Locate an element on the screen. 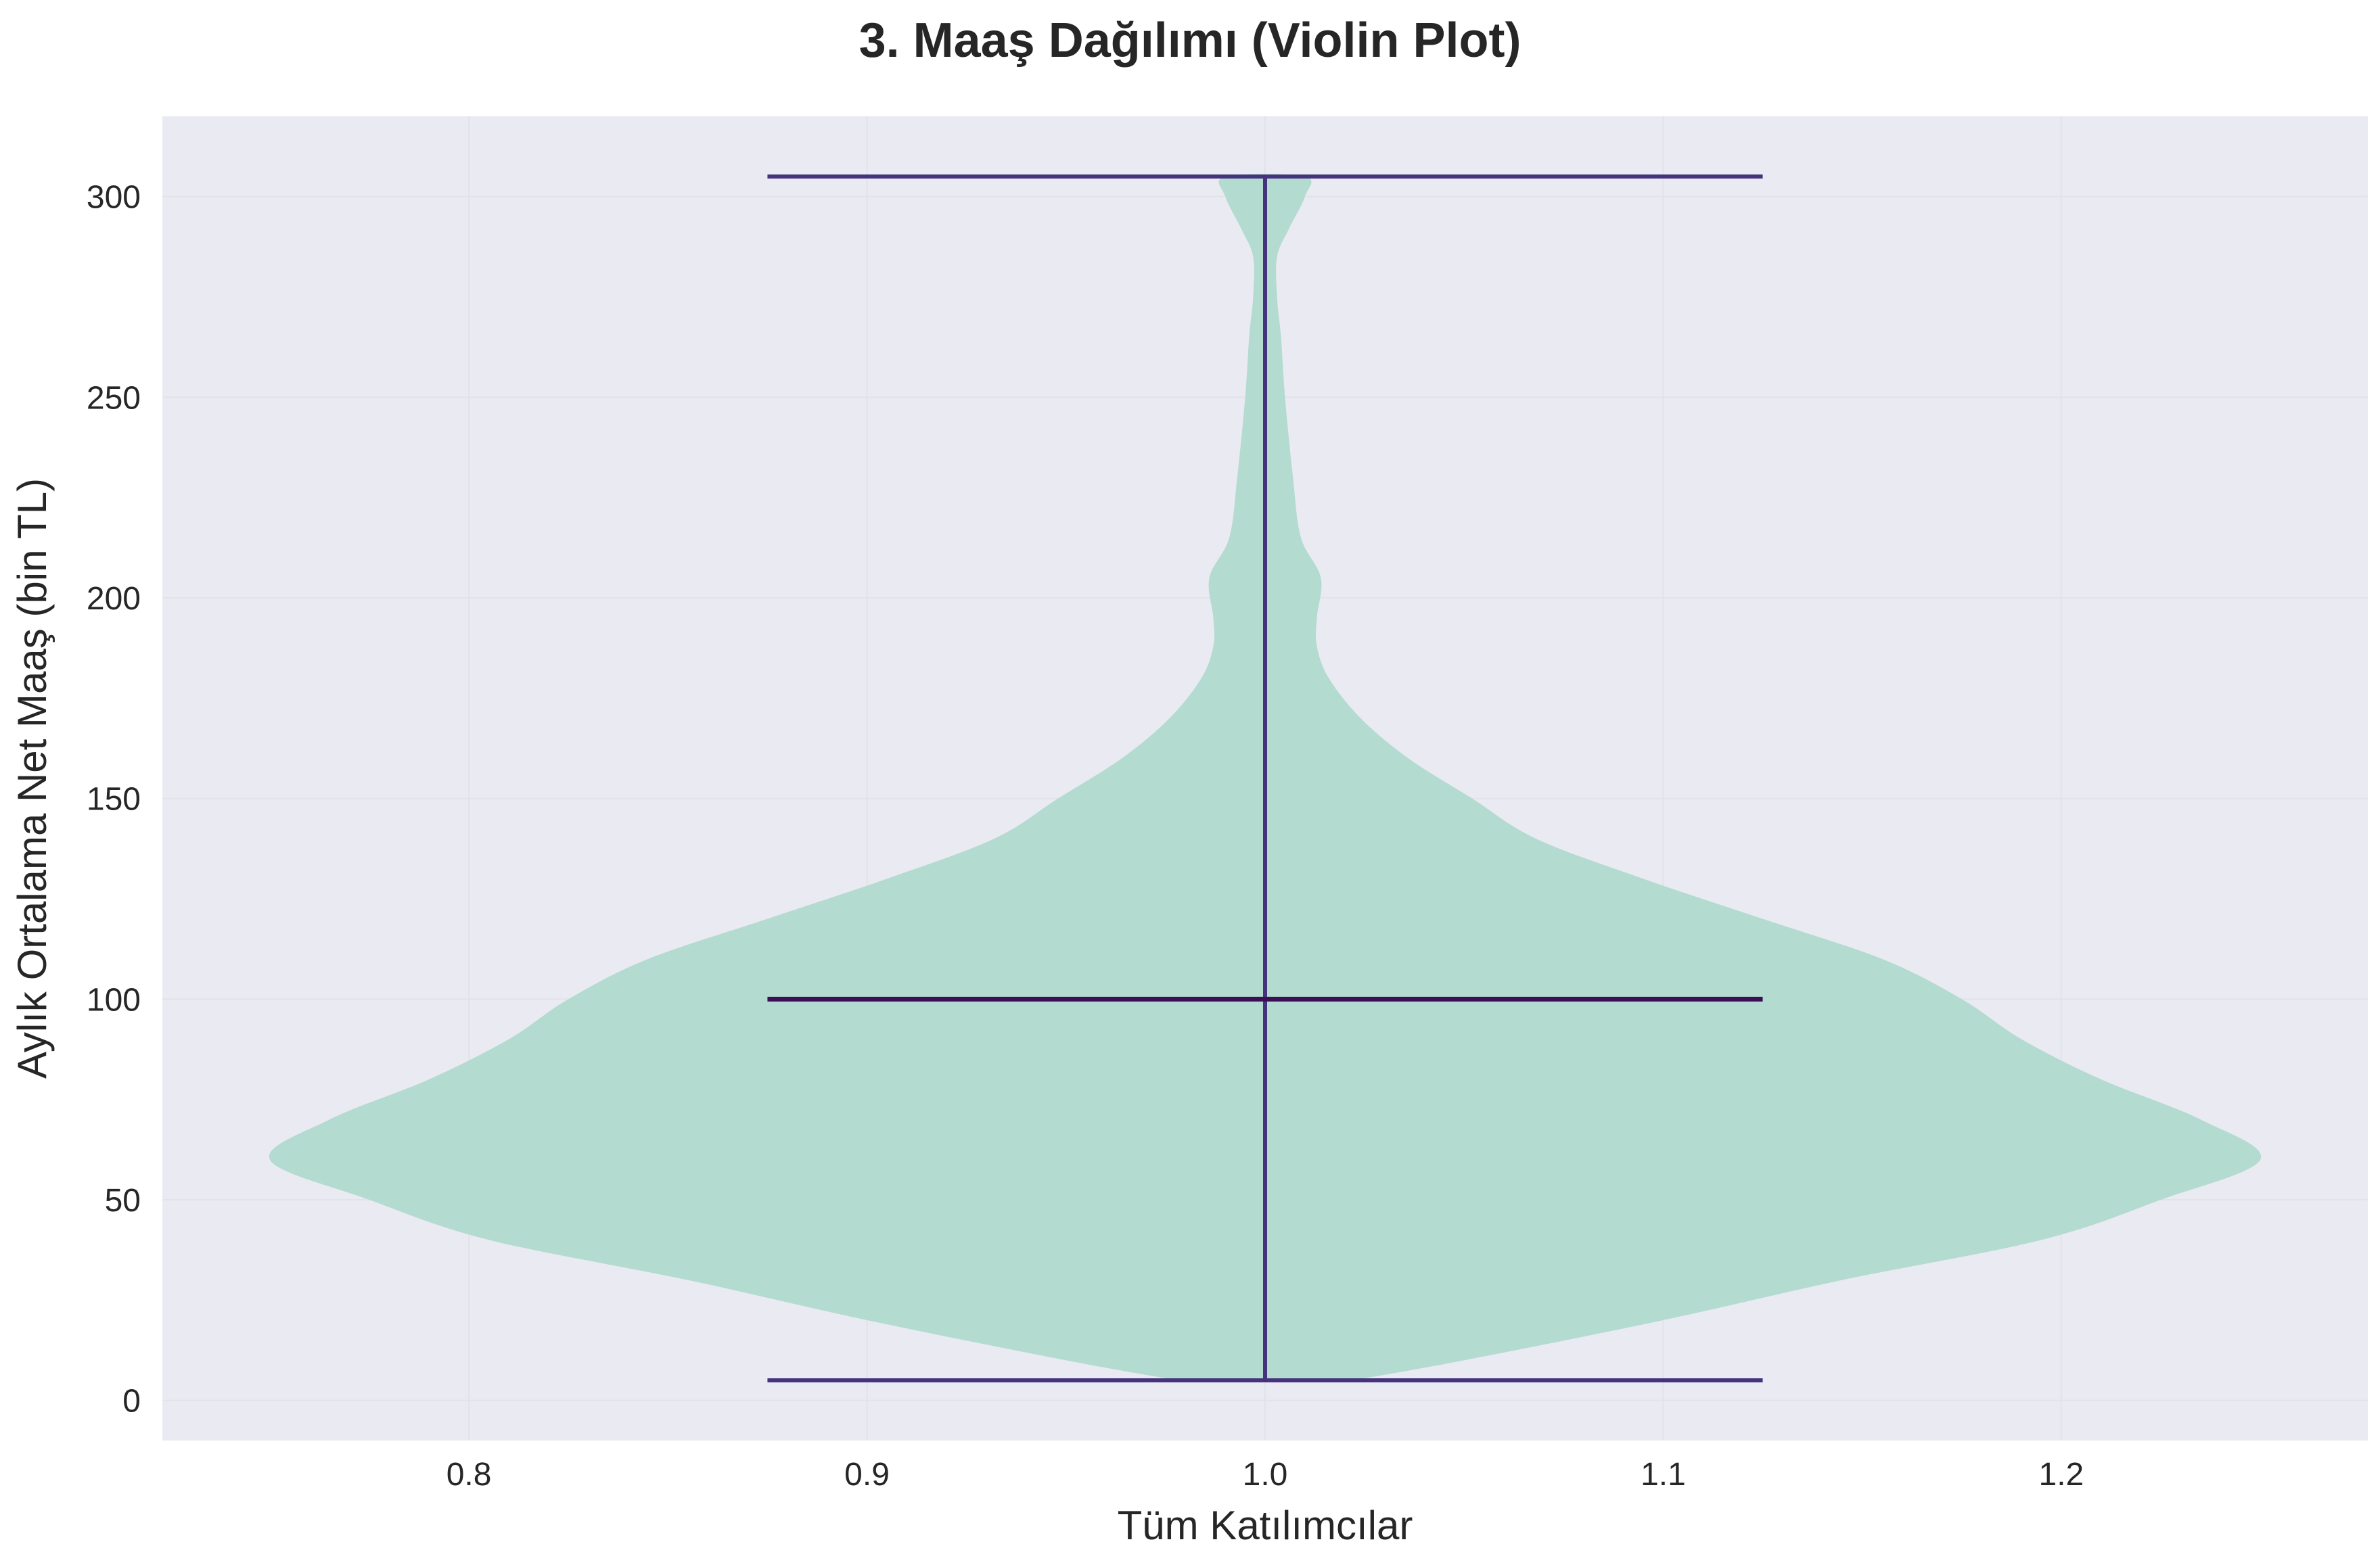  y-axis-ticks: 0 50 100 150 200 250 300 is located at coordinates (114, 800).